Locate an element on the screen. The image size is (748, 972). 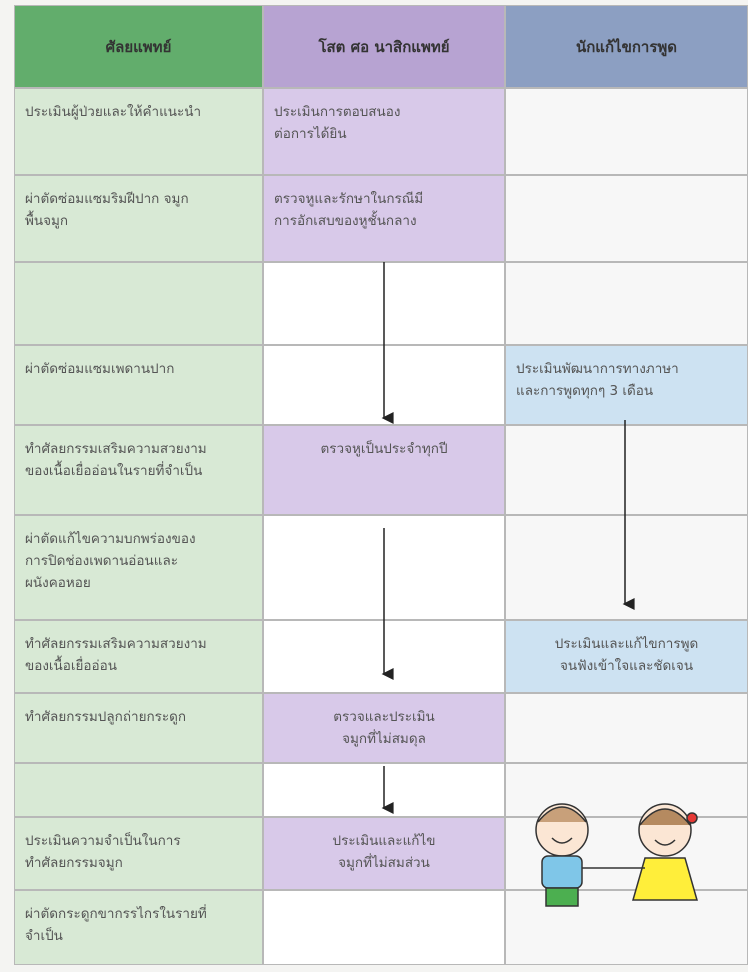
cell-text: การปิดช่องเพดานอ่อนและ is located at coordinates (101, 561).